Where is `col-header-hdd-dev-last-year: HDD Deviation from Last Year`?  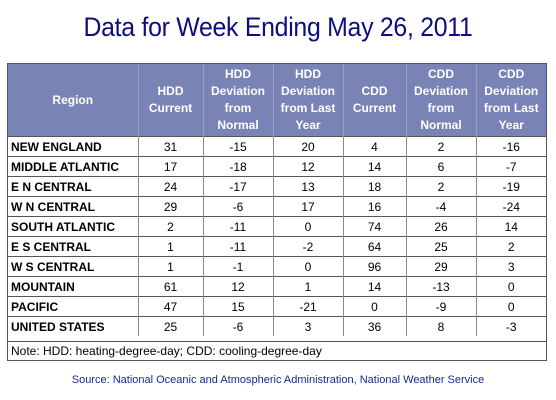
col-header-hdd-dev-last-year: HDD Deviation from Last Year is located at coordinates (307, 100).